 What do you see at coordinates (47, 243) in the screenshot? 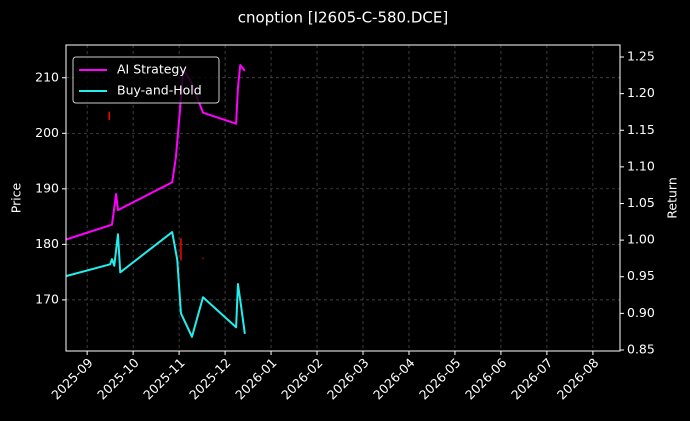
I see `y-tick-label: 180` at bounding box center [47, 243].